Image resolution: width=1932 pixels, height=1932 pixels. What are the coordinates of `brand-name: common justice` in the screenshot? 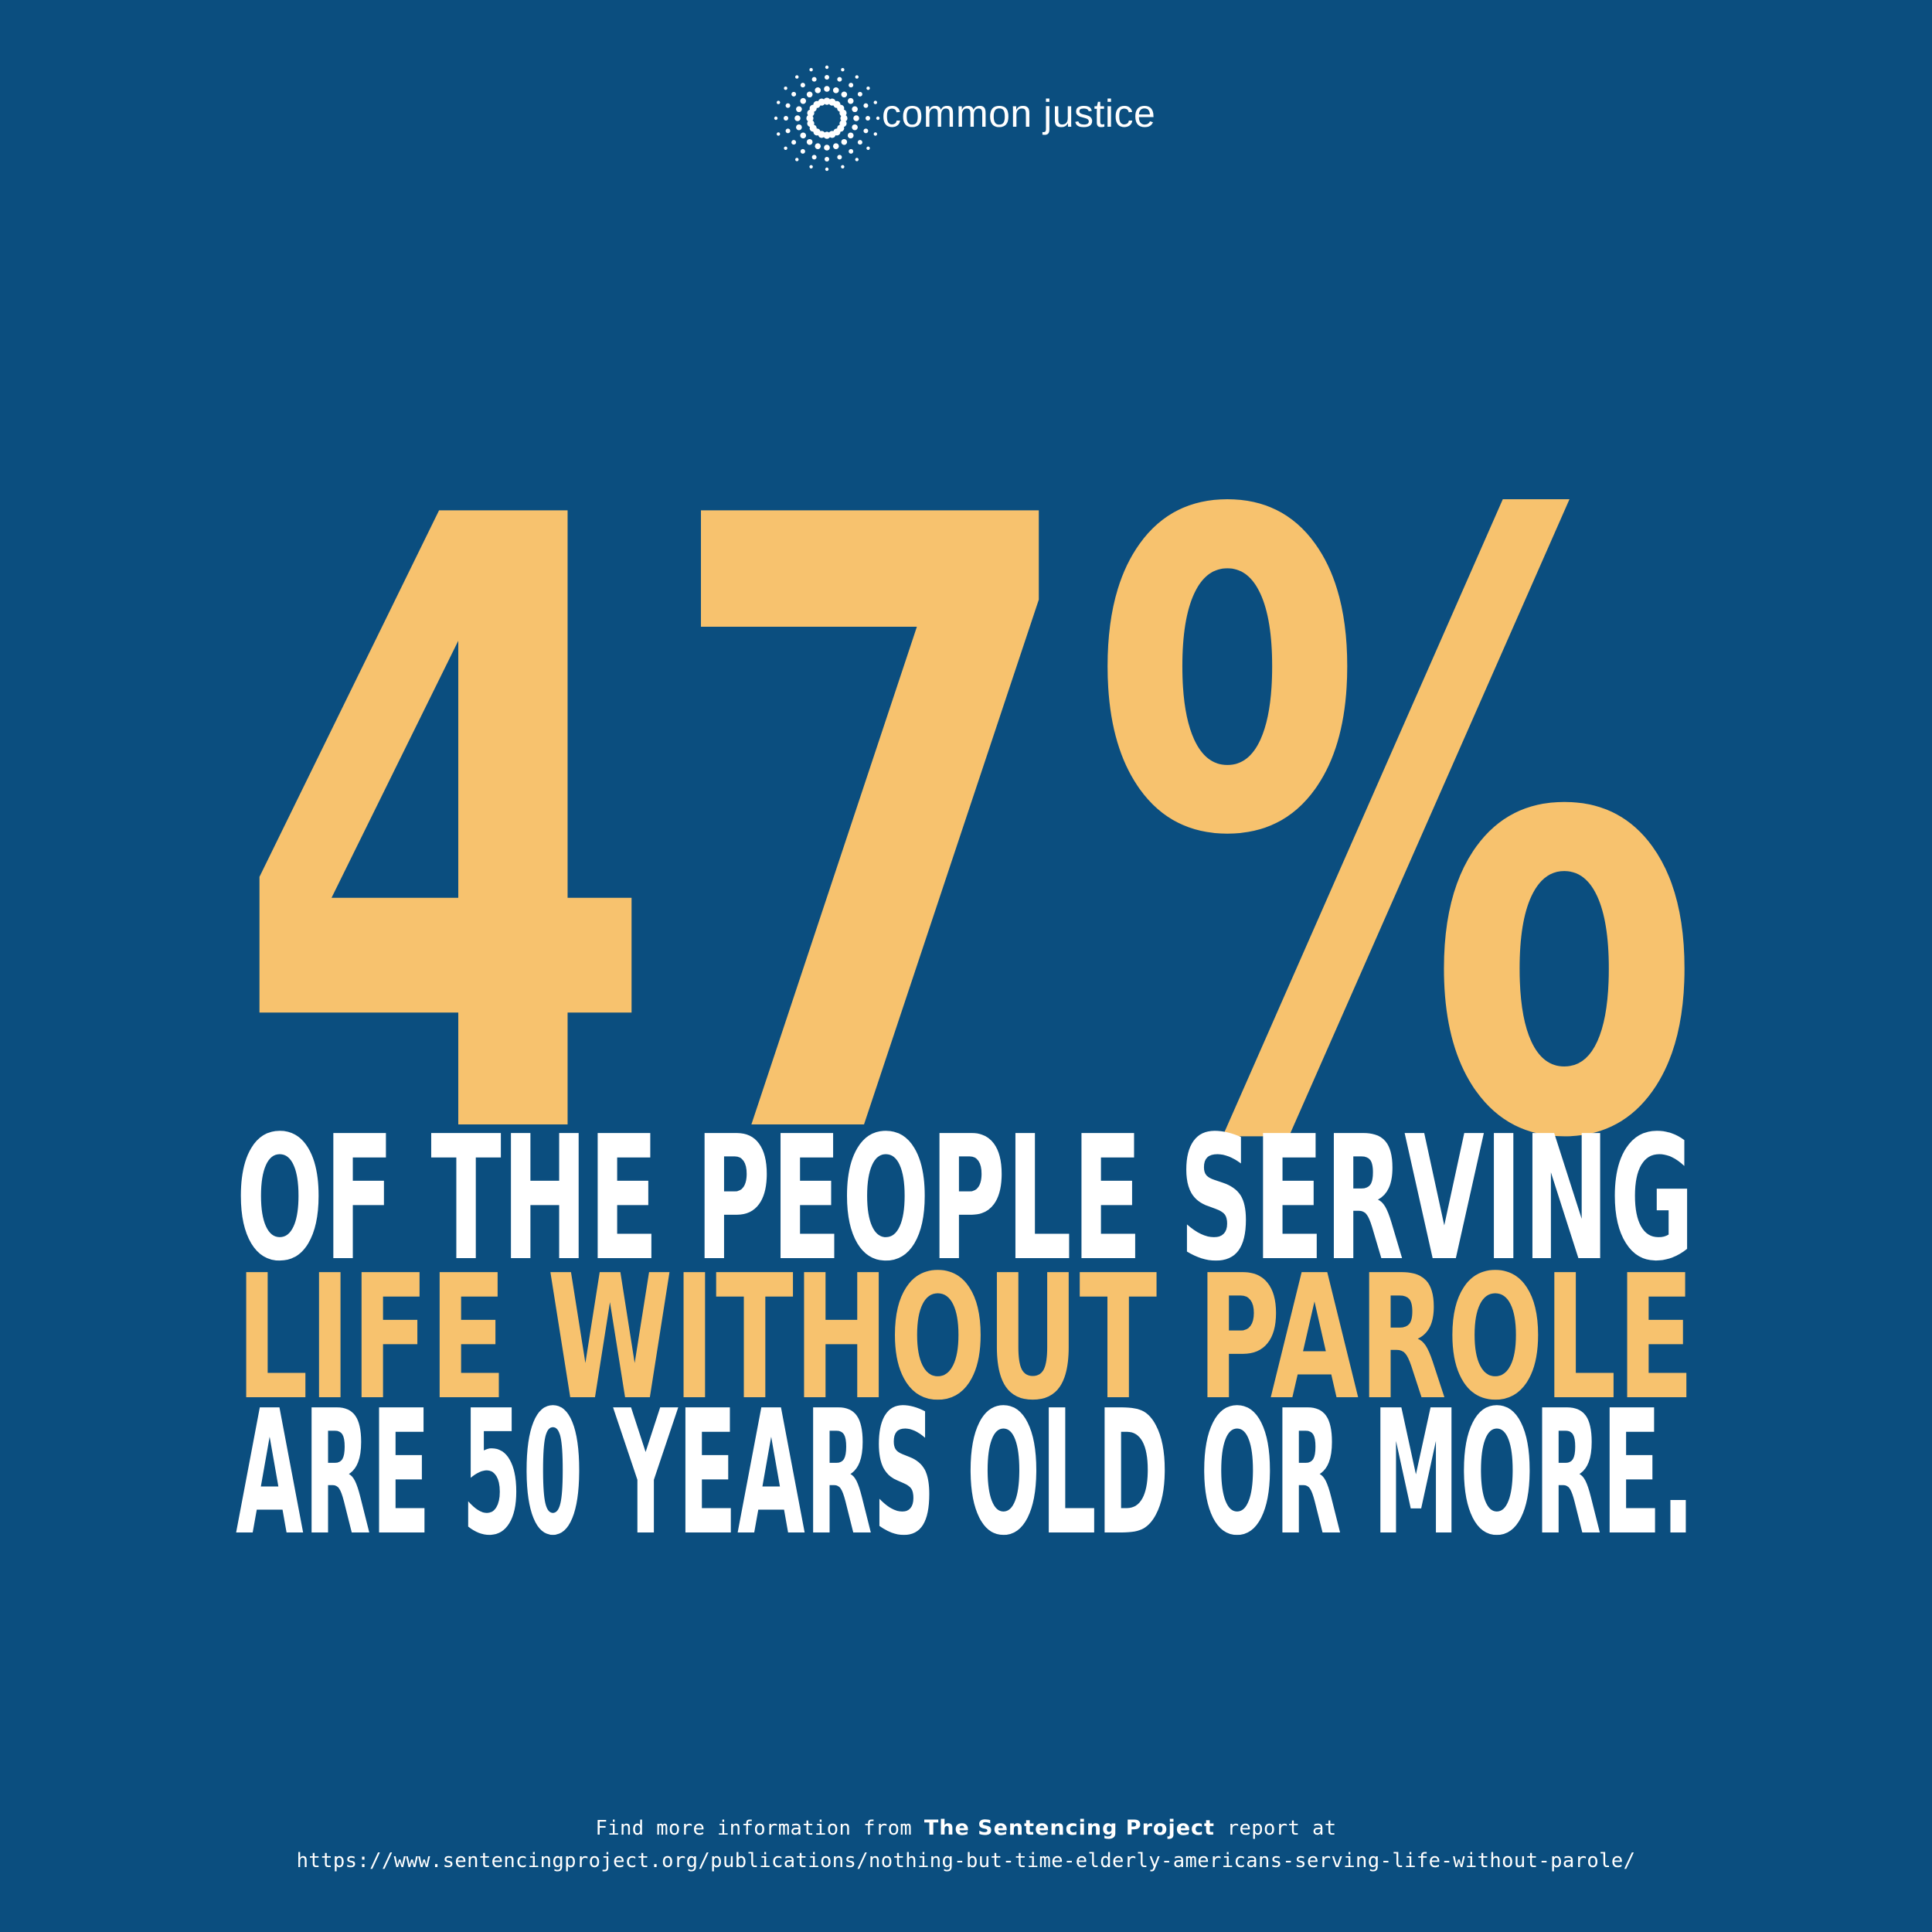 It's located at (1019, 113).